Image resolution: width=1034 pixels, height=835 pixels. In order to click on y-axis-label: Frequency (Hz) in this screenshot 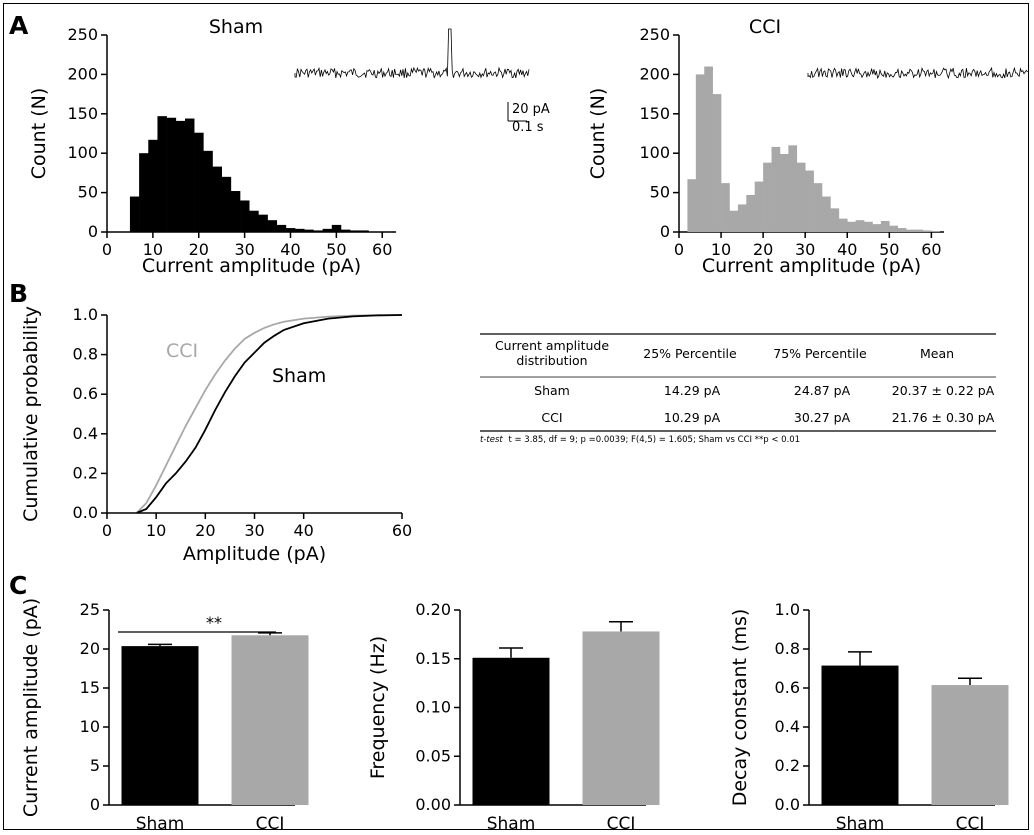, I will do `click(378, 707)`.